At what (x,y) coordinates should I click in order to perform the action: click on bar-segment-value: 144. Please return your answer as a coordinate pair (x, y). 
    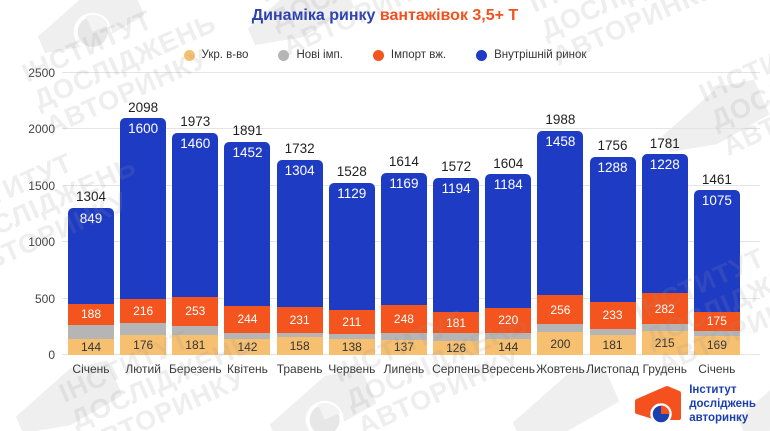
    Looking at the image, I should click on (508, 346).